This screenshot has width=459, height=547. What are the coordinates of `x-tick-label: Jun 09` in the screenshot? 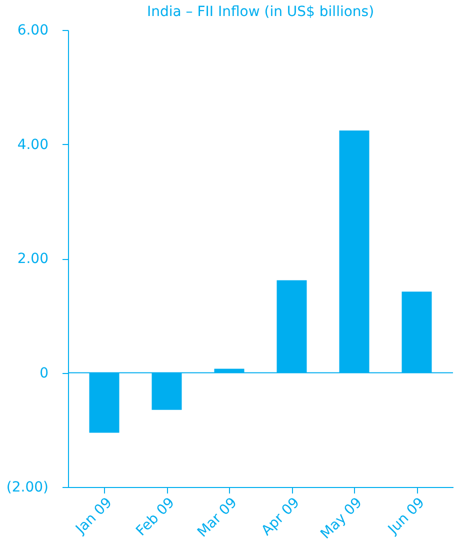 It's located at (406, 516).